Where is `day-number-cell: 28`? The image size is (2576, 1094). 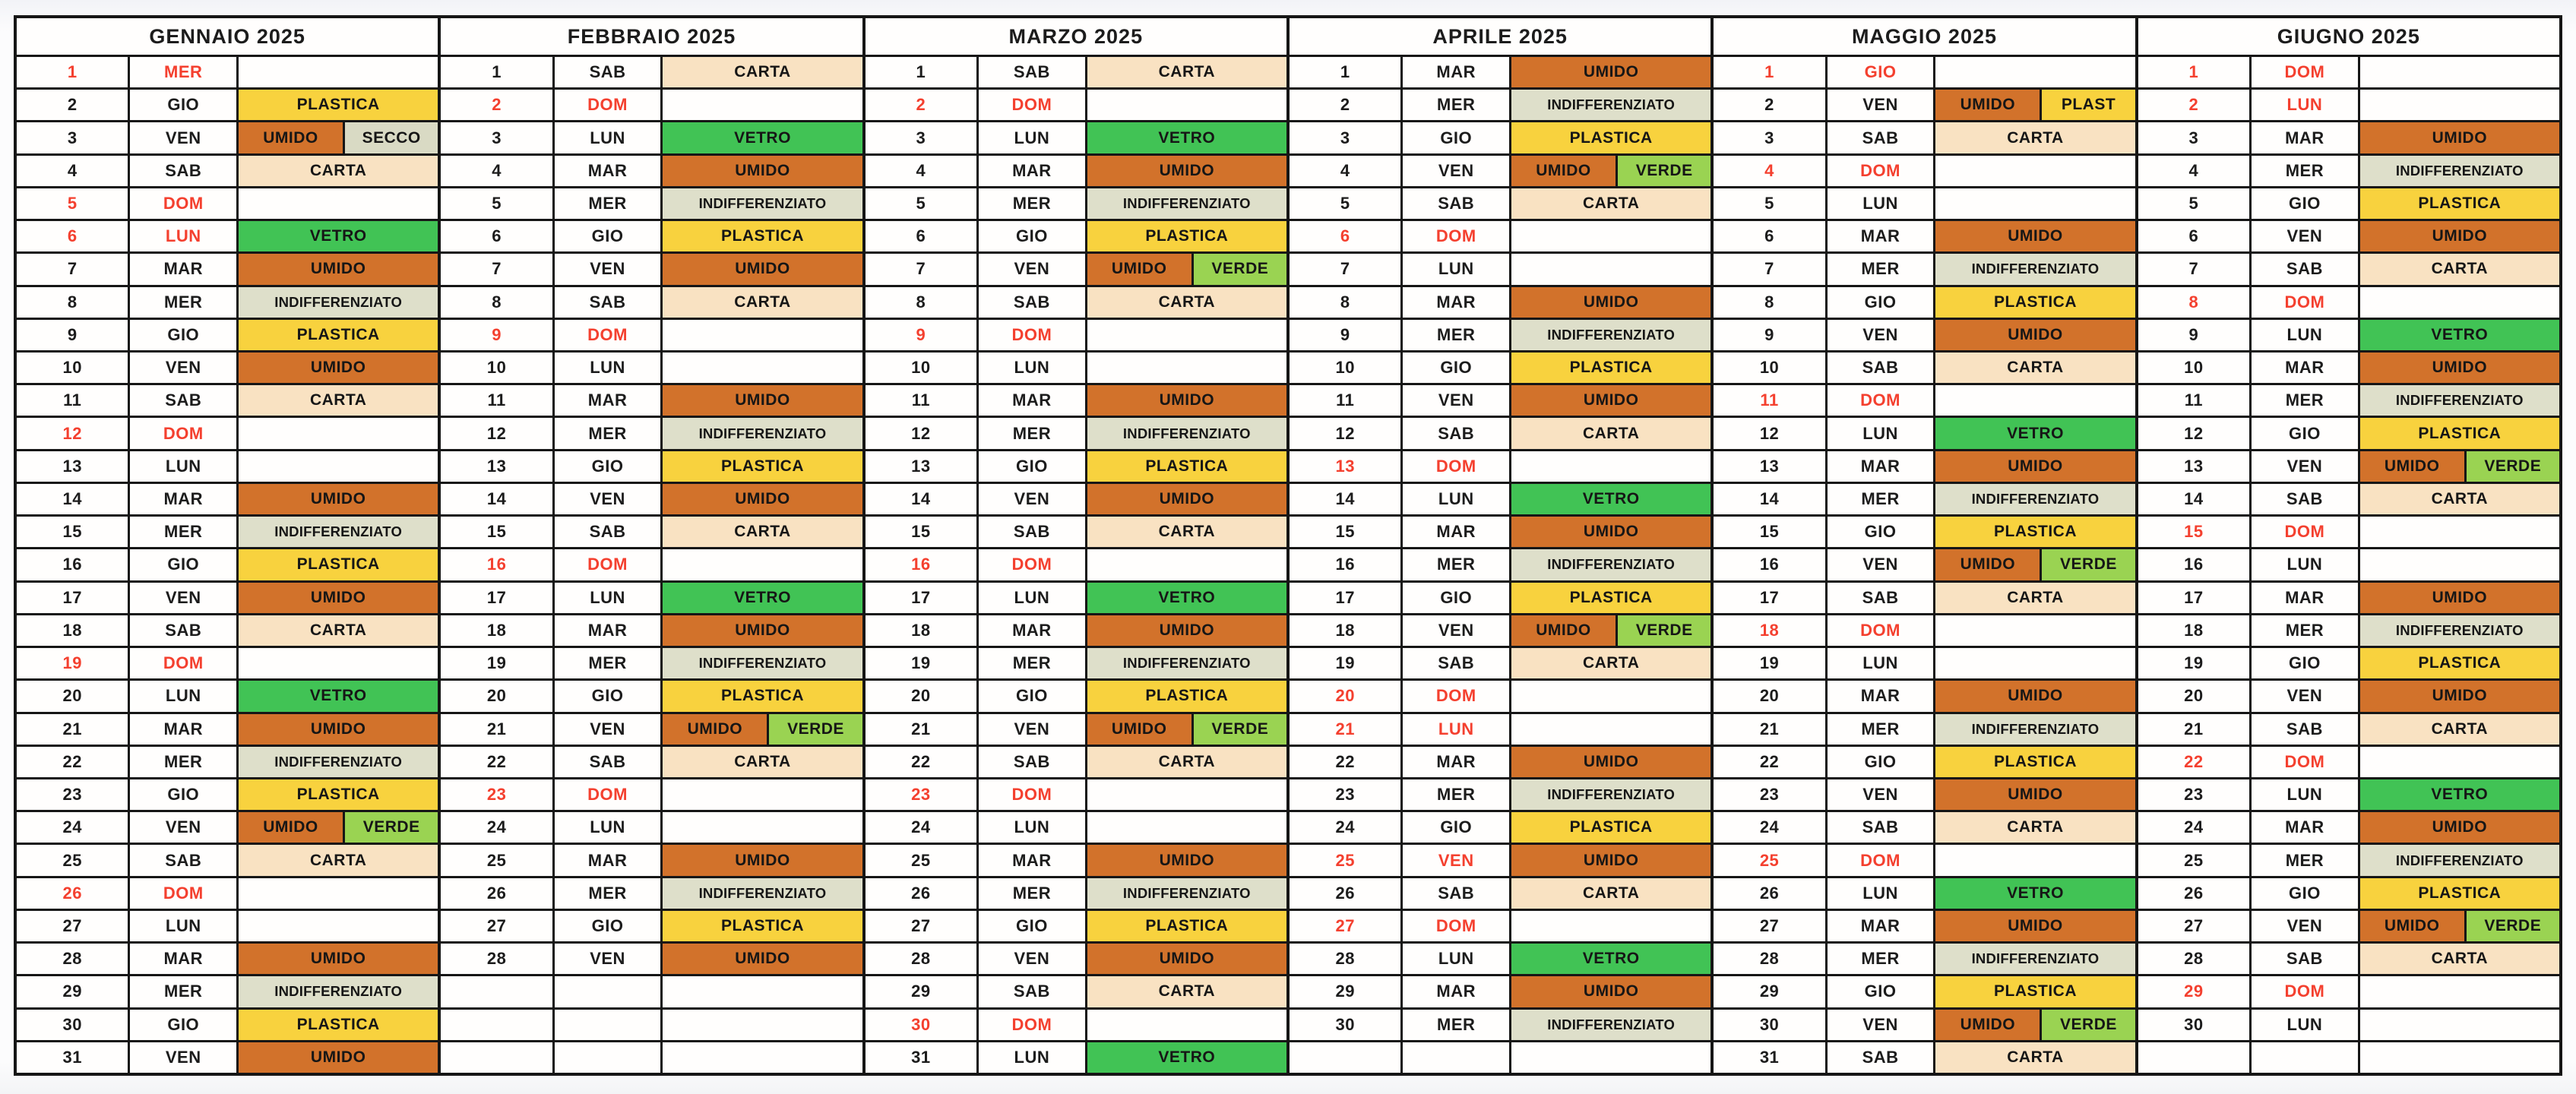
day-number-cell: 28 is located at coordinates (1345, 959).